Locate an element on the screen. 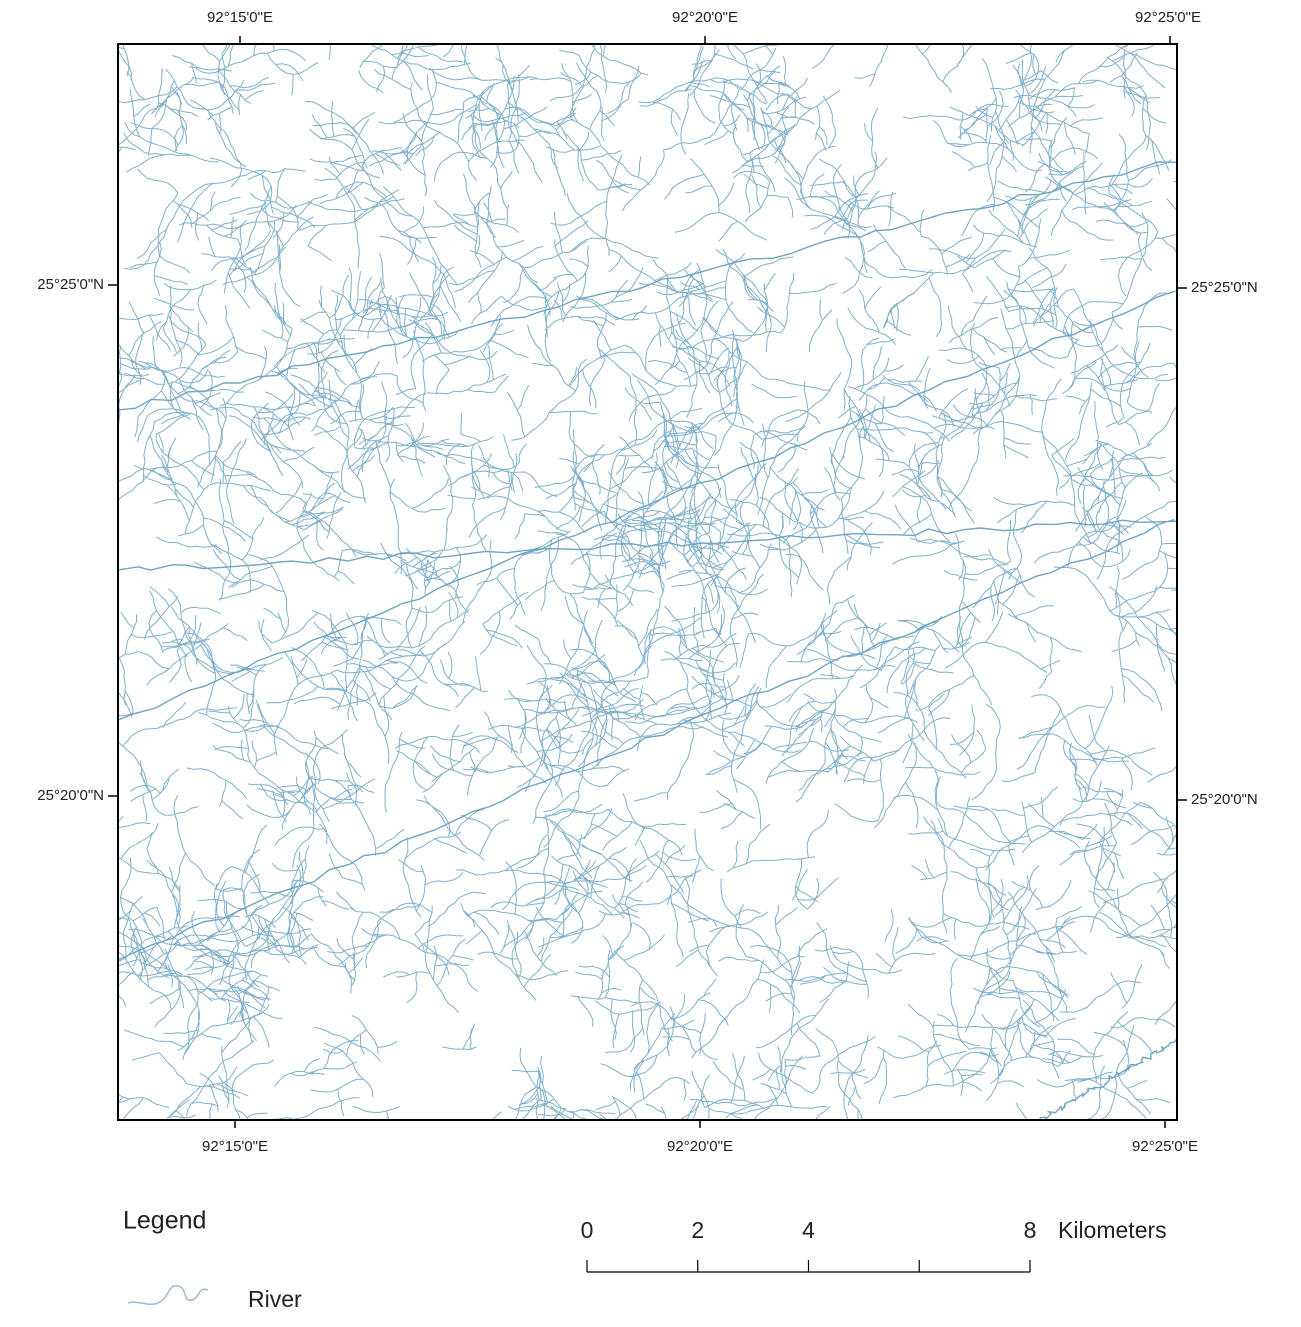 Image resolution: width=1301 pixels, height=1327 pixels. scale-bar: Kilometers 0 2 4 8 is located at coordinates (874, 1245).